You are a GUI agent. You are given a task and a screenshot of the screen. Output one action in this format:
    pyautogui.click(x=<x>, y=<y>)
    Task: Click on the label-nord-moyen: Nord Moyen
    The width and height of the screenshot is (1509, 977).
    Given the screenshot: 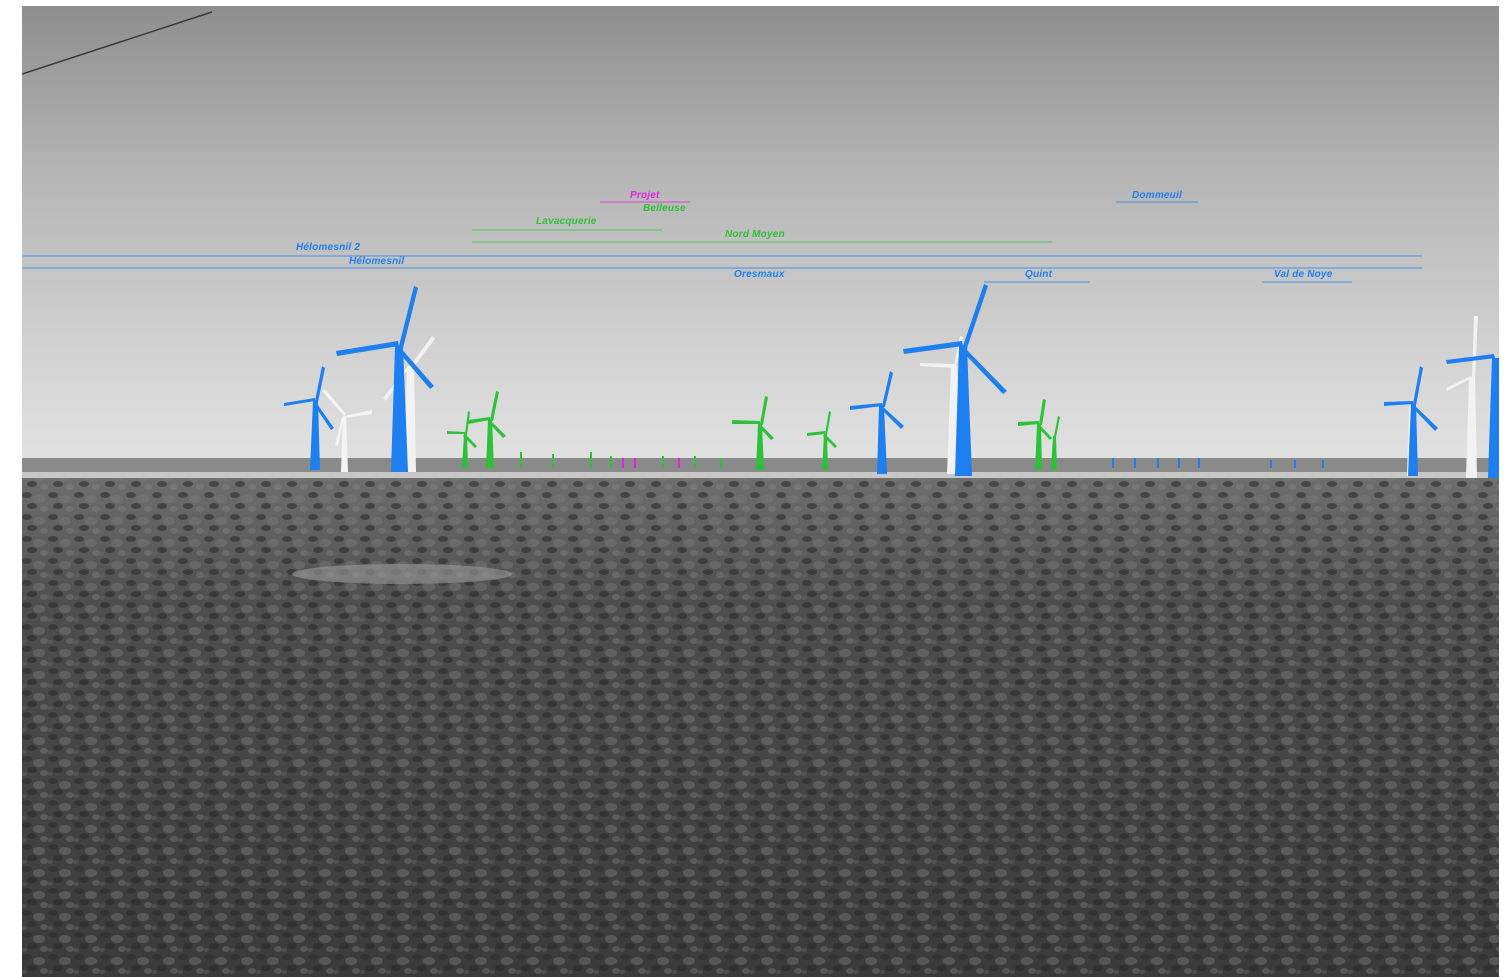 What is the action you would take?
    pyautogui.click(x=755, y=234)
    